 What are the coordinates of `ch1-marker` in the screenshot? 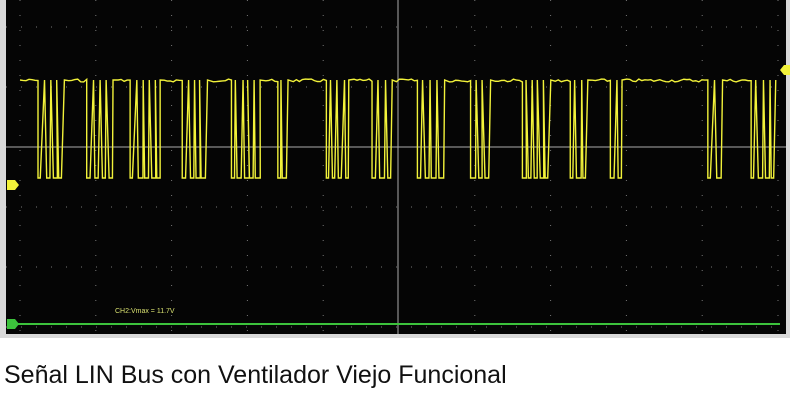 It's located at (13, 324).